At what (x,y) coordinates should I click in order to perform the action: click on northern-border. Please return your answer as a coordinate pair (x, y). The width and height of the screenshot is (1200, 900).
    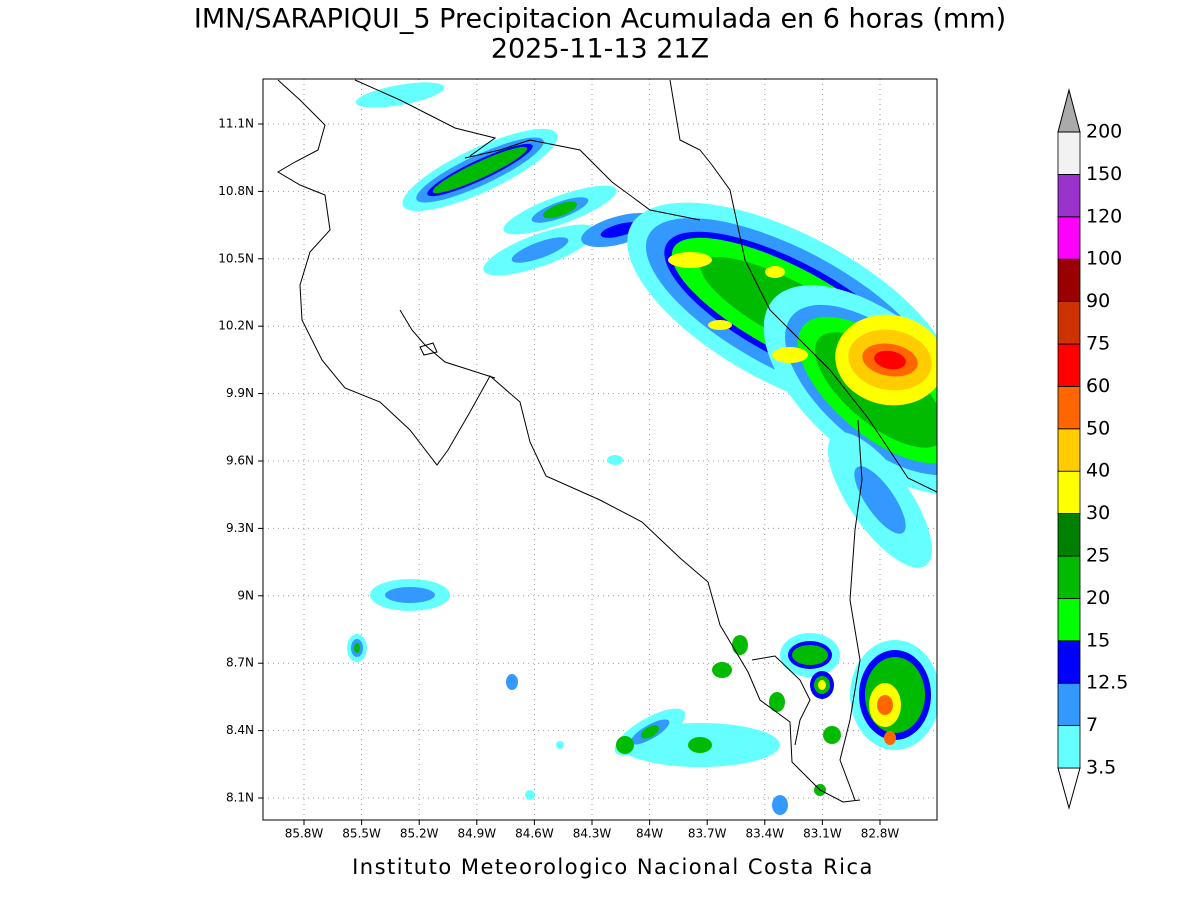
    Looking at the image, I should click on (582, 180).